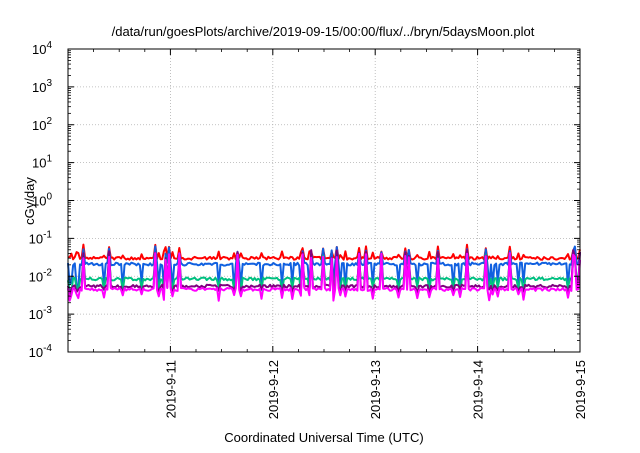 This screenshot has width=640, height=453. What do you see at coordinates (49, 45) in the screenshot?
I see `y-tick-exponent: 4` at bounding box center [49, 45].